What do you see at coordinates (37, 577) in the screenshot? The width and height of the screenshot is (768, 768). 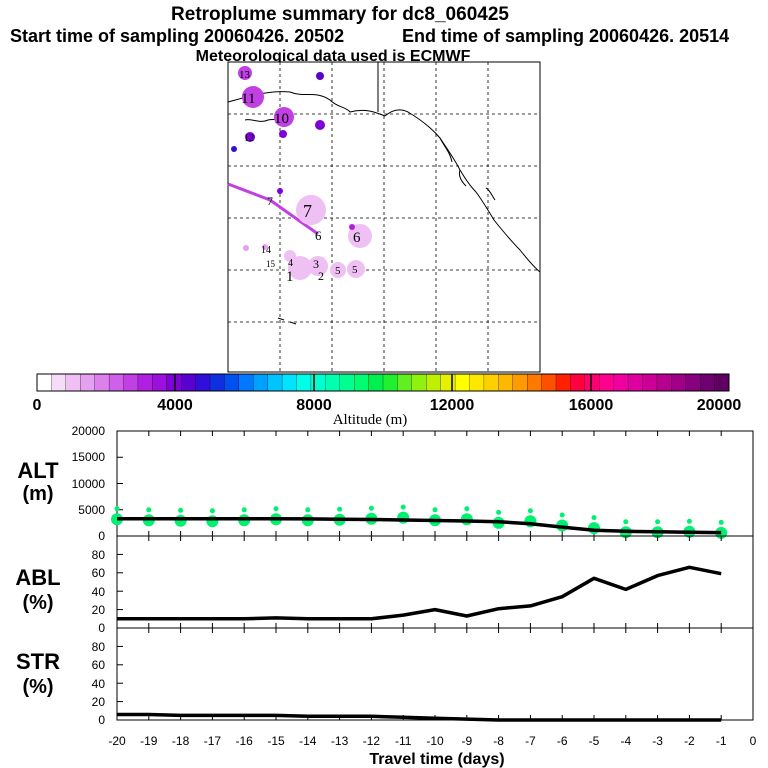 I see `abl-panel-title: ABL` at bounding box center [37, 577].